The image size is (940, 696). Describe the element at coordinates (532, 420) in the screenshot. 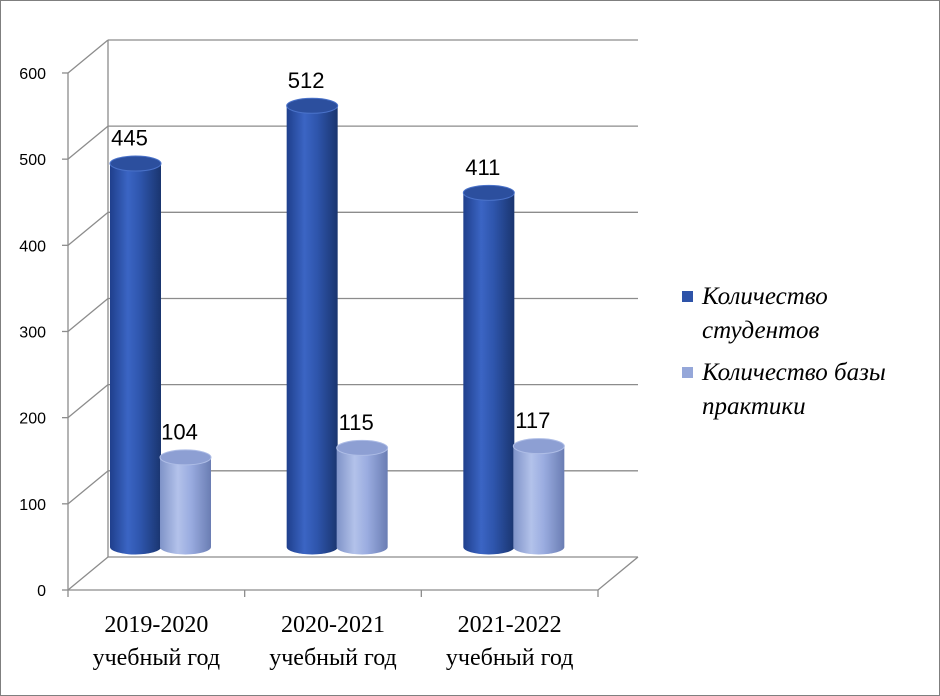

I see `data-label: 117` at that location.